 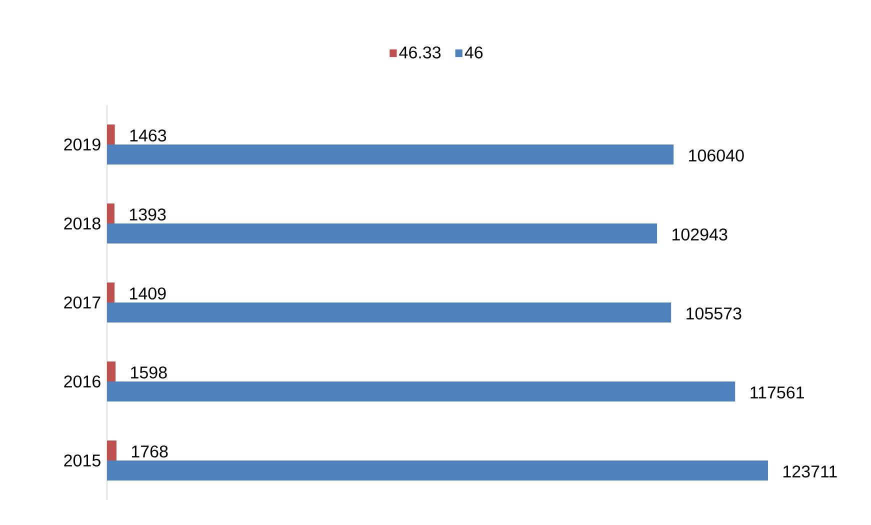 What do you see at coordinates (149, 372) in the screenshot?
I see `data-label: 1598` at bounding box center [149, 372].